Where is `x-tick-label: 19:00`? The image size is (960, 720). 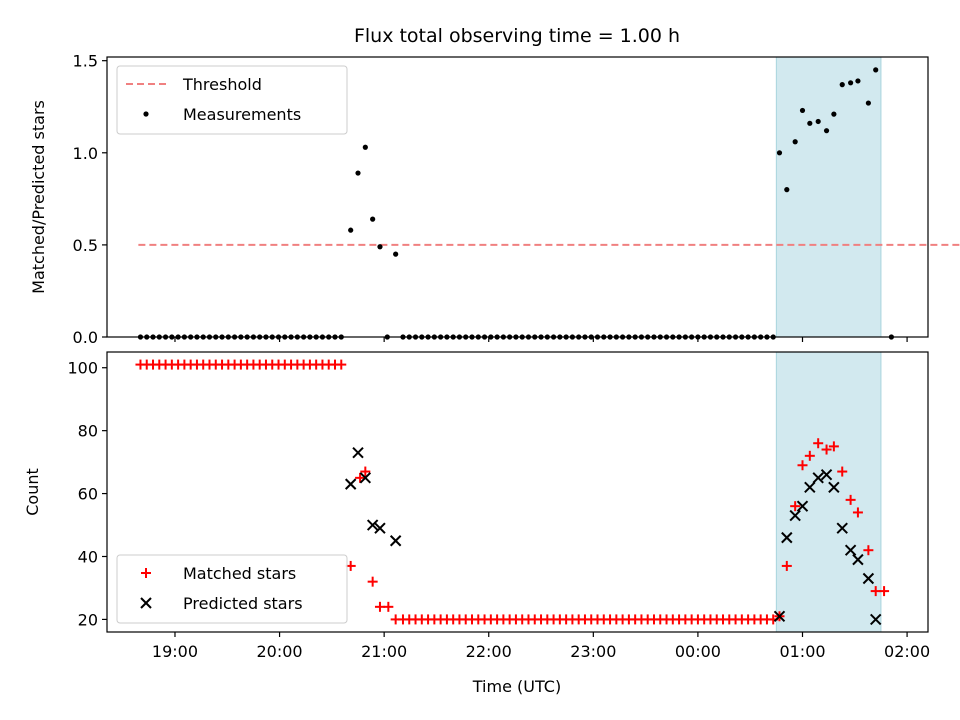 x-tick-label: 19:00 is located at coordinates (175, 651).